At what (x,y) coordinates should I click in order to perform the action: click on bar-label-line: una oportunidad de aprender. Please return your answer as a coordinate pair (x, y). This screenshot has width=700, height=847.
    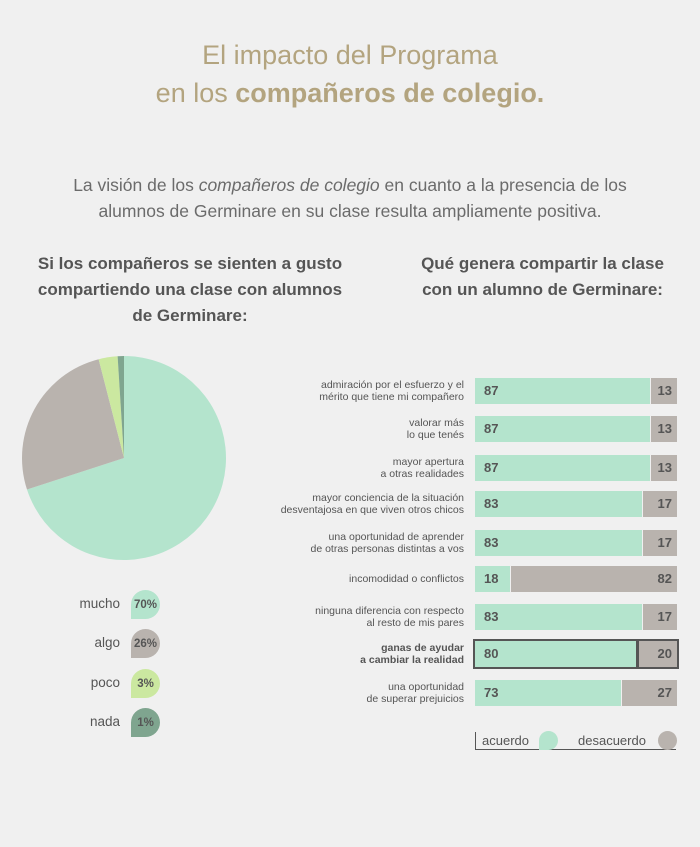
    Looking at the image, I should click on (396, 537).